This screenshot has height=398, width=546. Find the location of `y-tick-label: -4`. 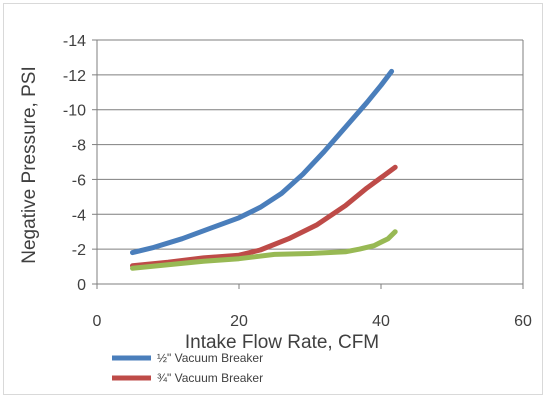

y-tick-label: -4 is located at coordinates (79, 215).